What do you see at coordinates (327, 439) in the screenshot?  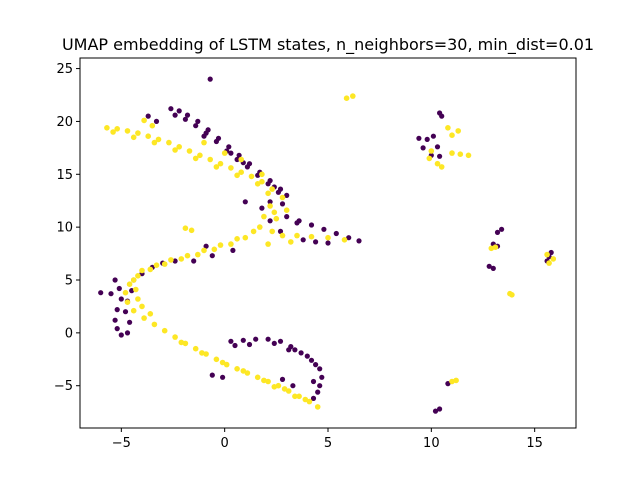 I see `x-axis: −5 0 5 10 15` at bounding box center [327, 439].